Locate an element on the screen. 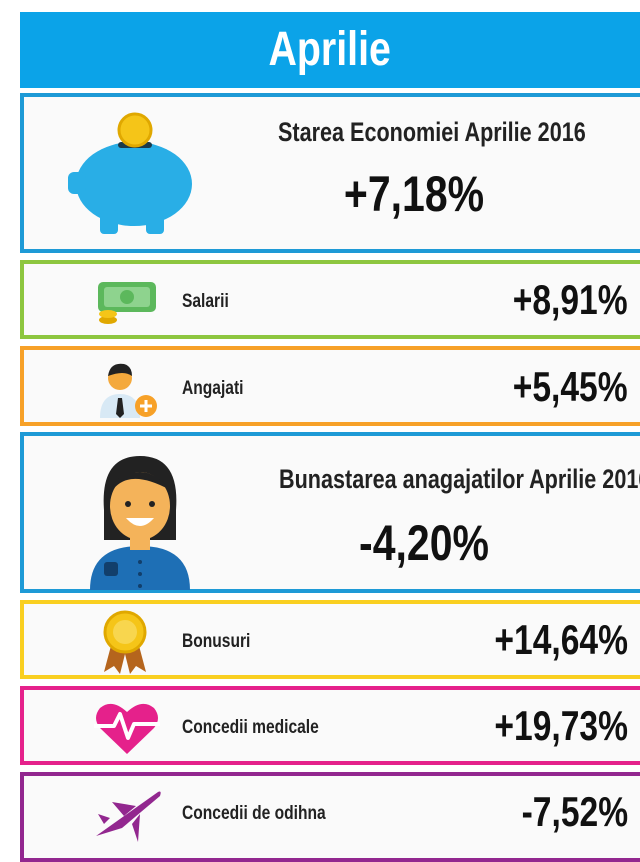 This screenshot has width=640, height=862. panel-title: Starea Economiei Aprilie 2016 is located at coordinates (432, 132).